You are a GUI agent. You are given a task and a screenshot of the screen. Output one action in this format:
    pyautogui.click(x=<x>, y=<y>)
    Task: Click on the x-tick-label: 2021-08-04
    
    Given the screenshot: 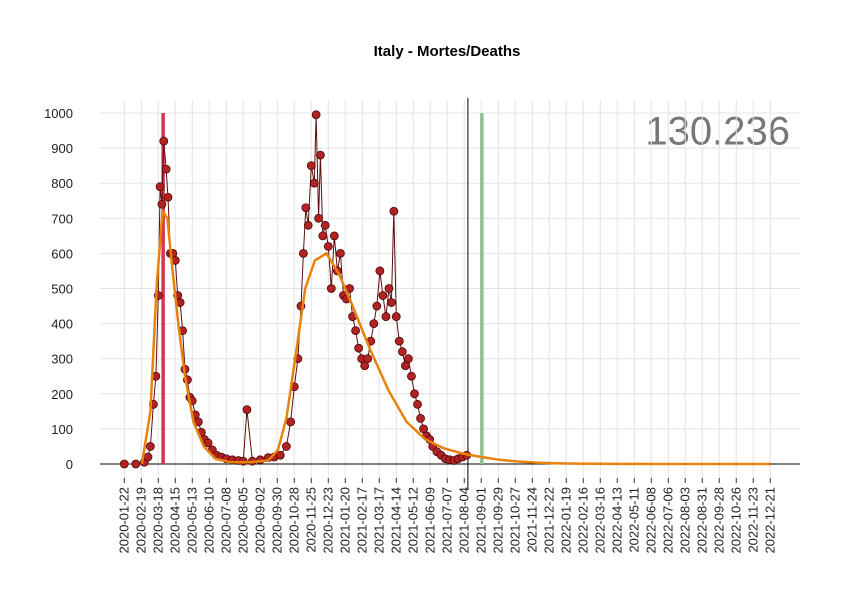 What is the action you would take?
    pyautogui.click(x=463, y=520)
    